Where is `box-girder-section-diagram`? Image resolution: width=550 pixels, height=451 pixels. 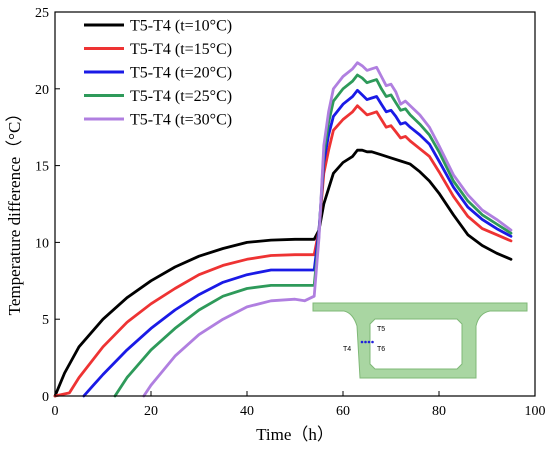
box-girder-section-diagram is located at coordinates (420, 340).